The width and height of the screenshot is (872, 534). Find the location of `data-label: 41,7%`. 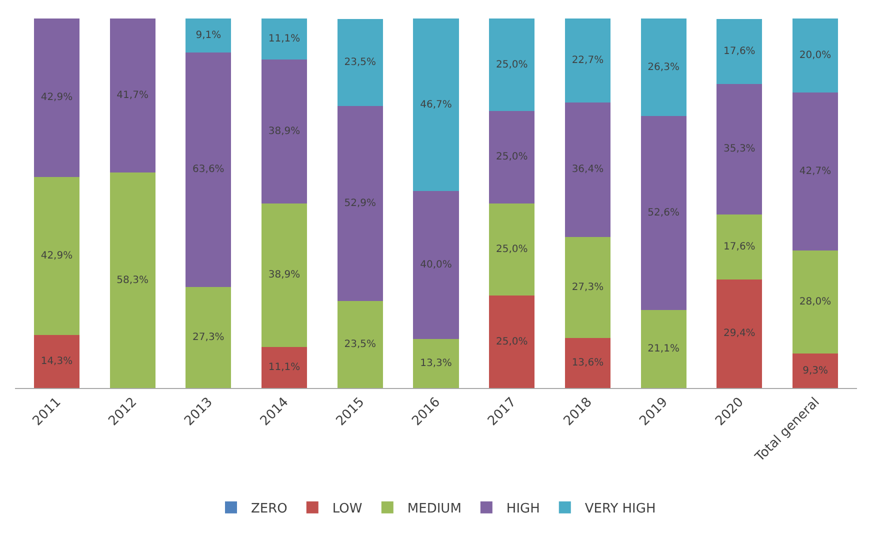

data-label: 41,7% is located at coordinates (132, 96).